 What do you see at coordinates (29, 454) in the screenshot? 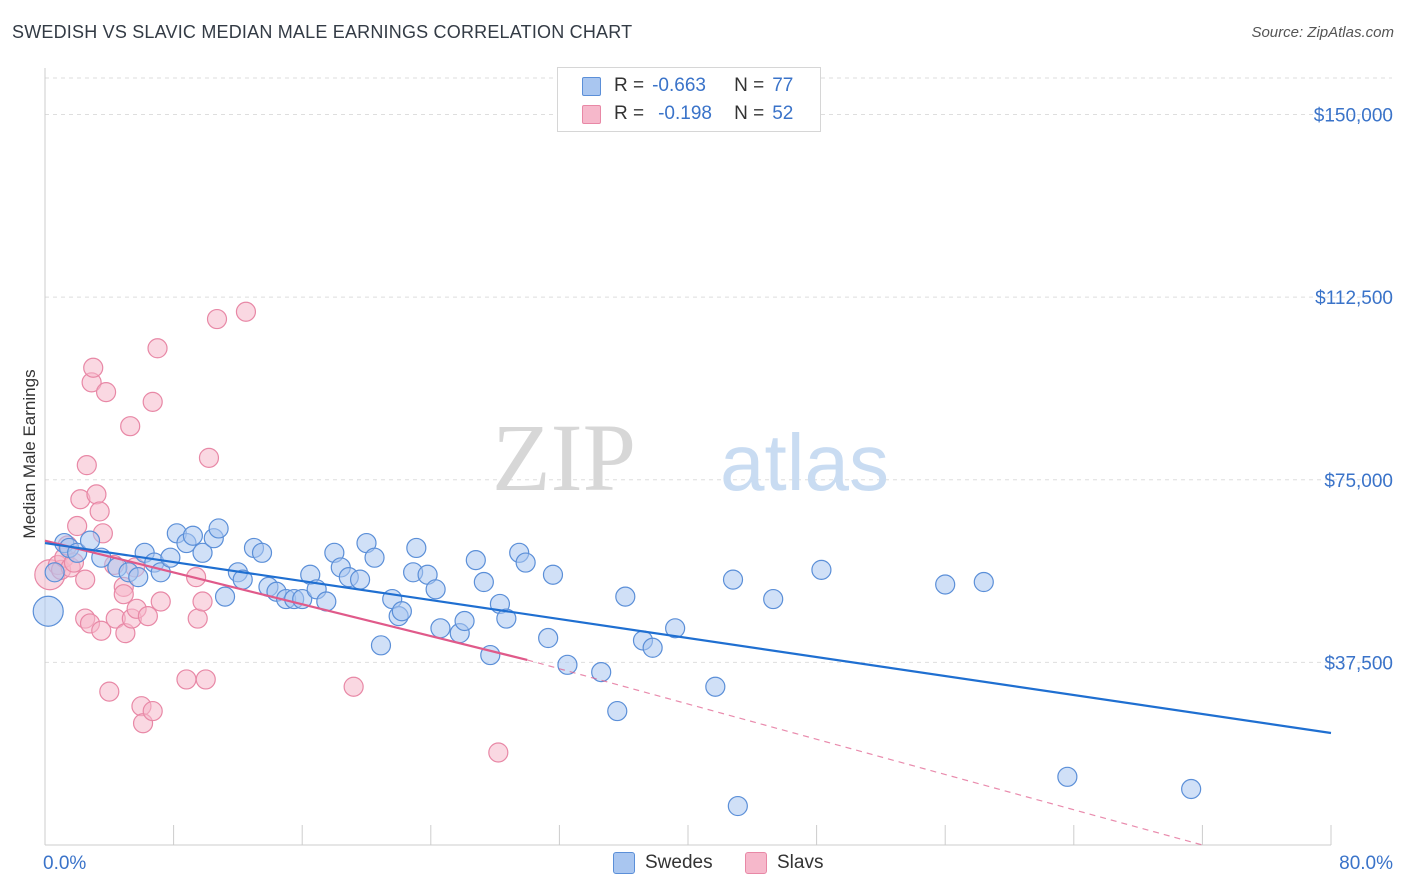
I see `y-axis-label: Median Male Earnings` at bounding box center [29, 454].